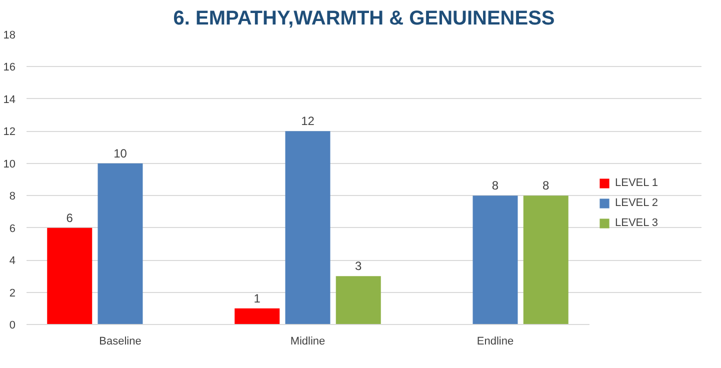 The height and width of the screenshot is (368, 721). I want to click on y-tick-label: 12, so click(9, 132).